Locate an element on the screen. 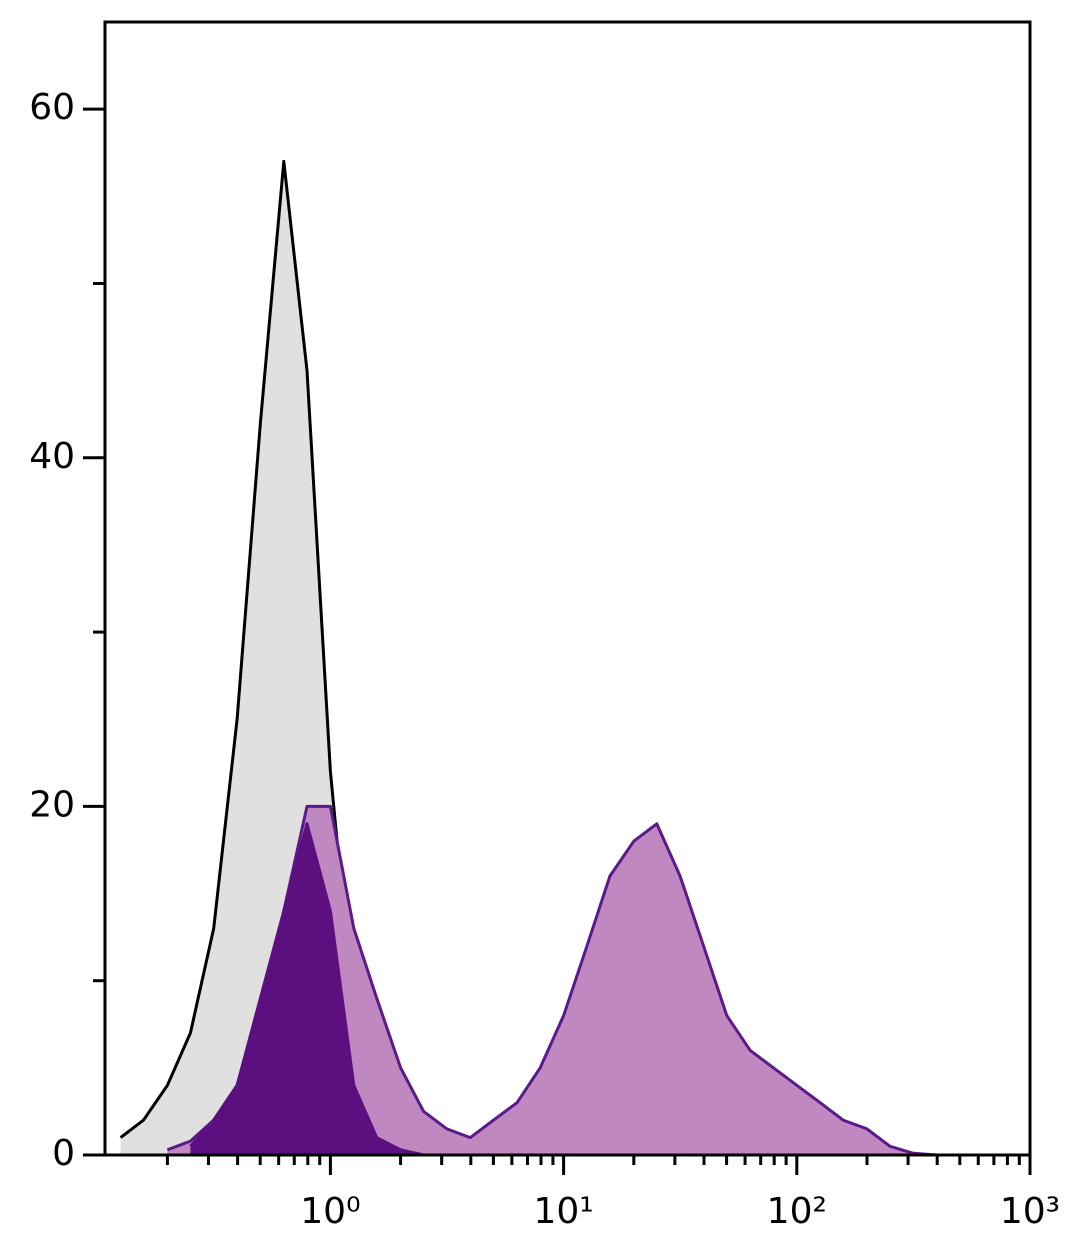 The image size is (1080, 1249). x-tick-label: 10¹ is located at coordinates (563, 1211).